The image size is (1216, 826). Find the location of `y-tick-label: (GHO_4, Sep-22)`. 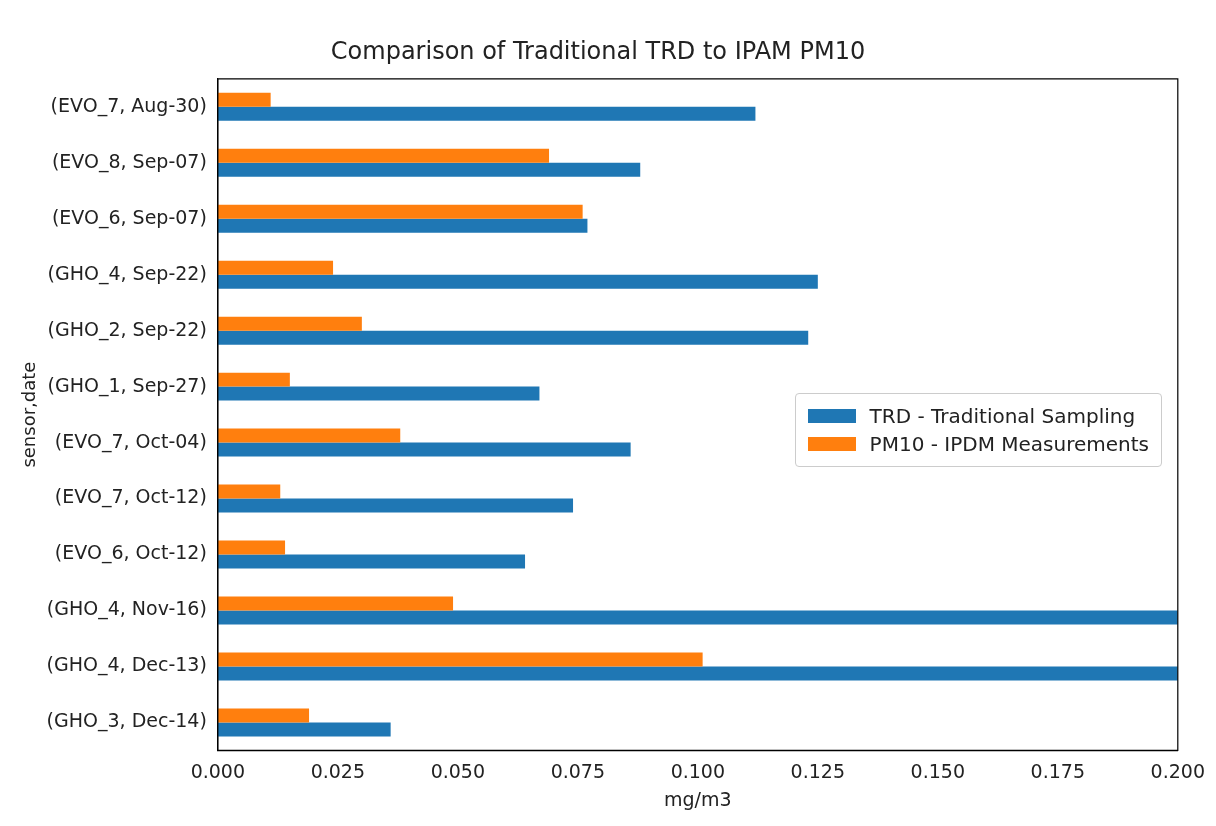

y-tick-label: (GHO_4, Sep-22) is located at coordinates (127, 273).